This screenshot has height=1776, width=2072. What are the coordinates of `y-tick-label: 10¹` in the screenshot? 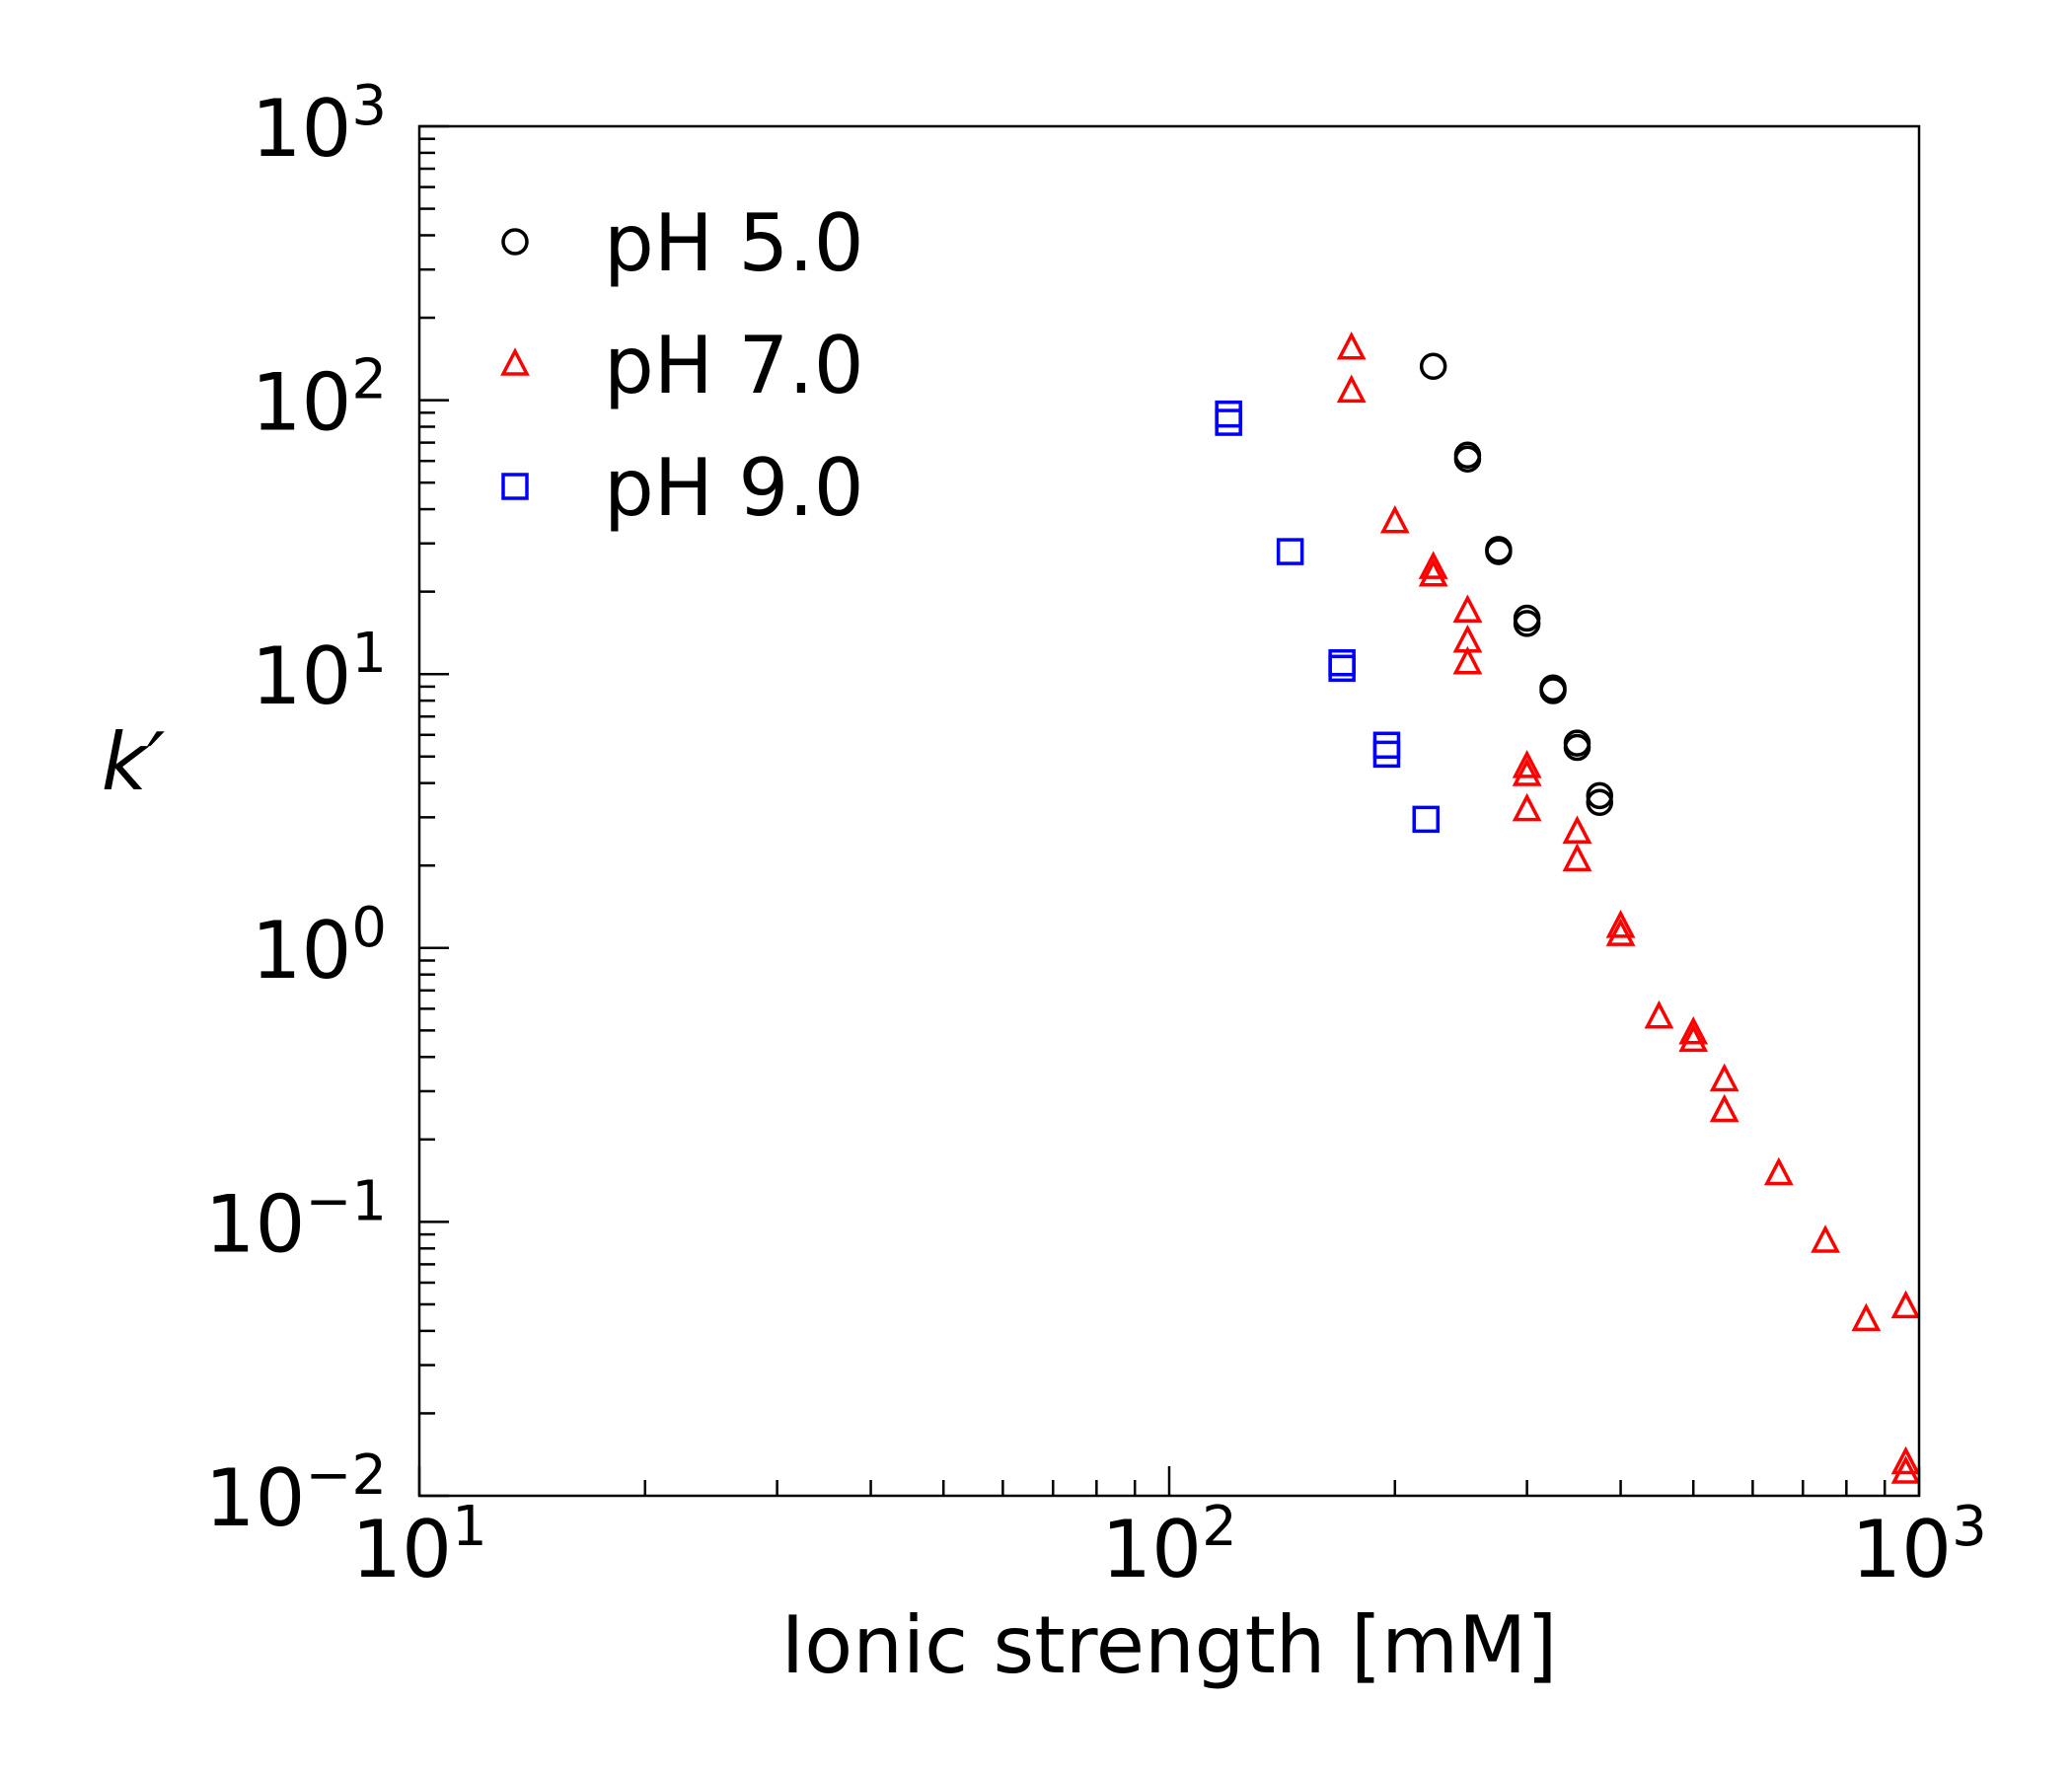 It's located at (320, 672).